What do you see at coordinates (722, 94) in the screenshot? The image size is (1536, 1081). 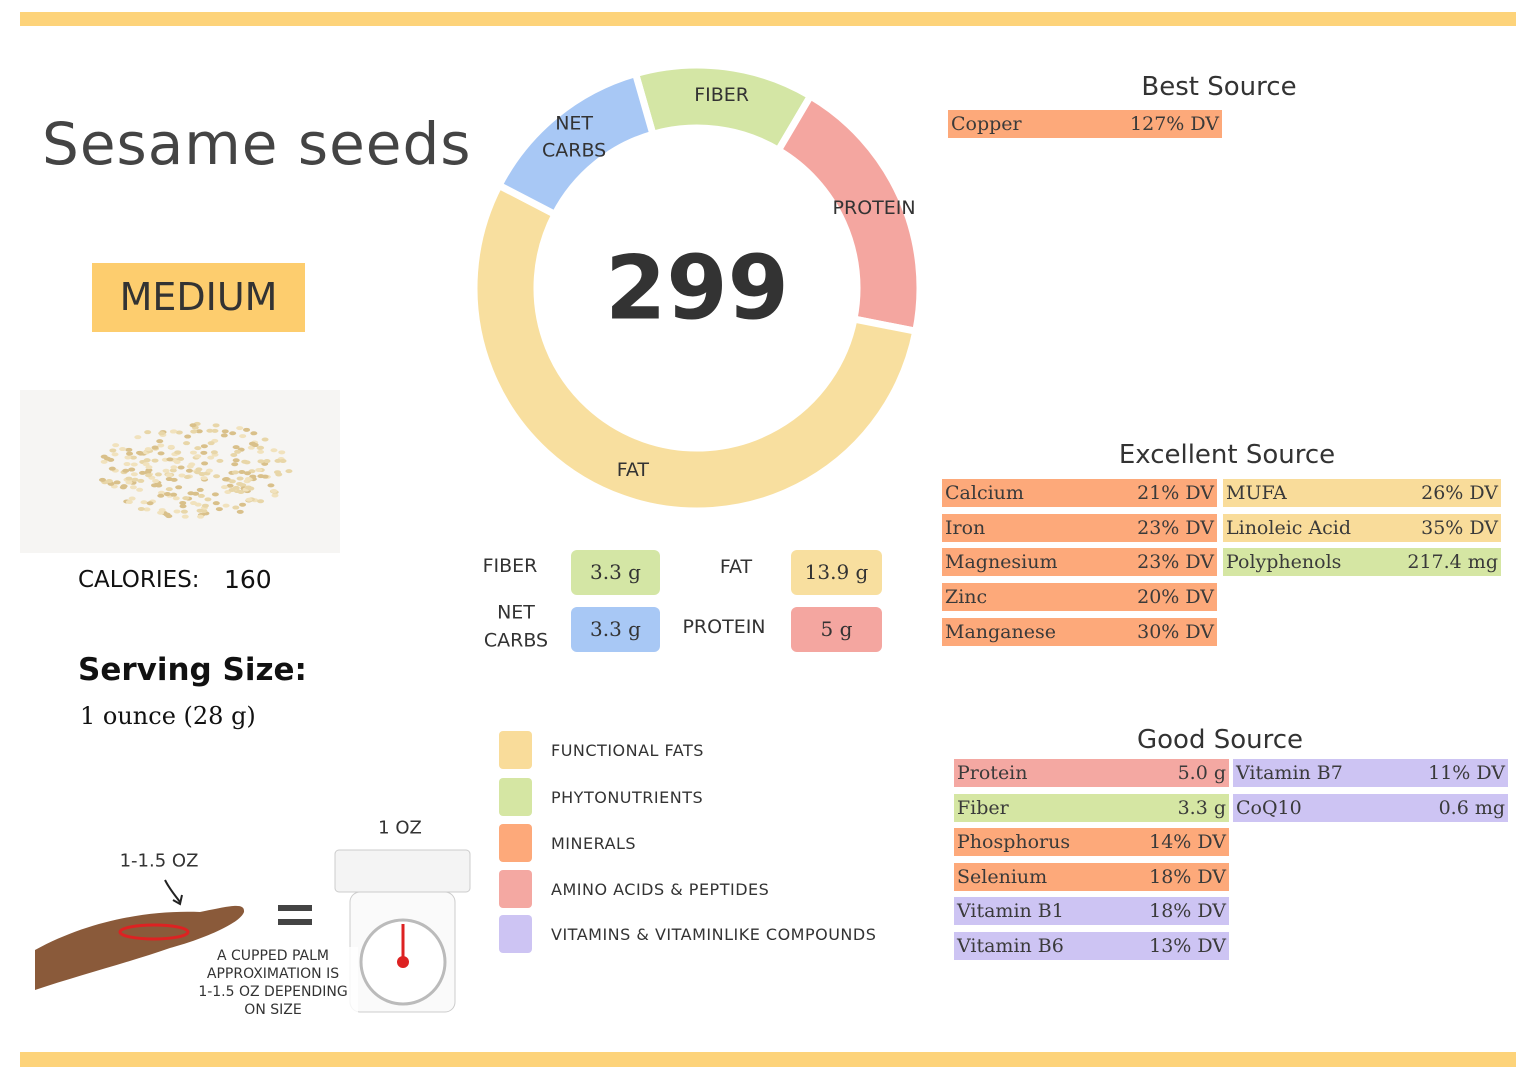 I see `donut-label: FIBER` at bounding box center [722, 94].